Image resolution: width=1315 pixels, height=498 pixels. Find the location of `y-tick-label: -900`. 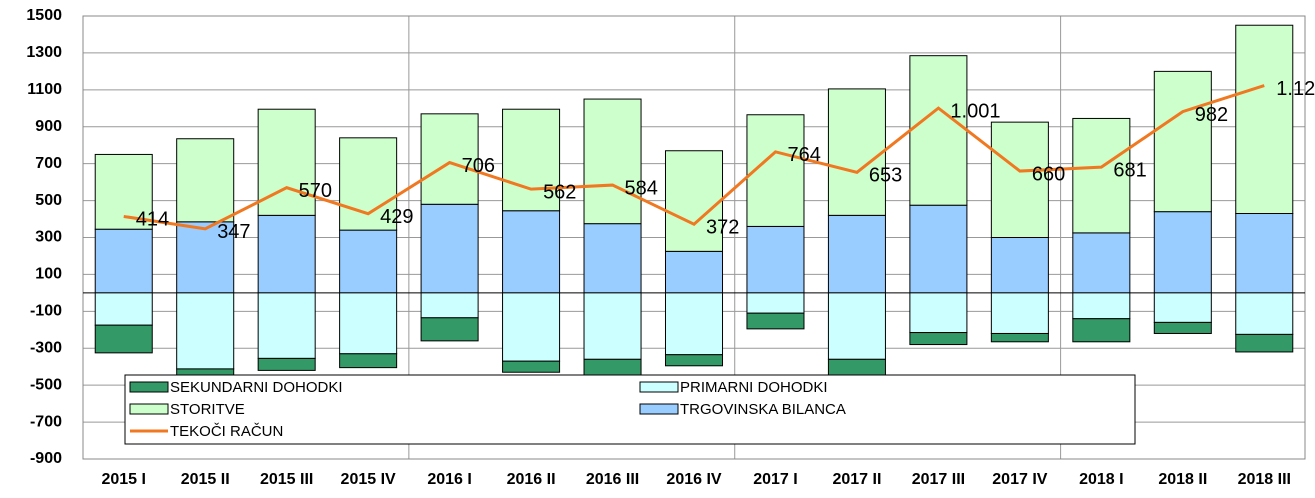

y-tick-label: -900 is located at coordinates (46, 458).